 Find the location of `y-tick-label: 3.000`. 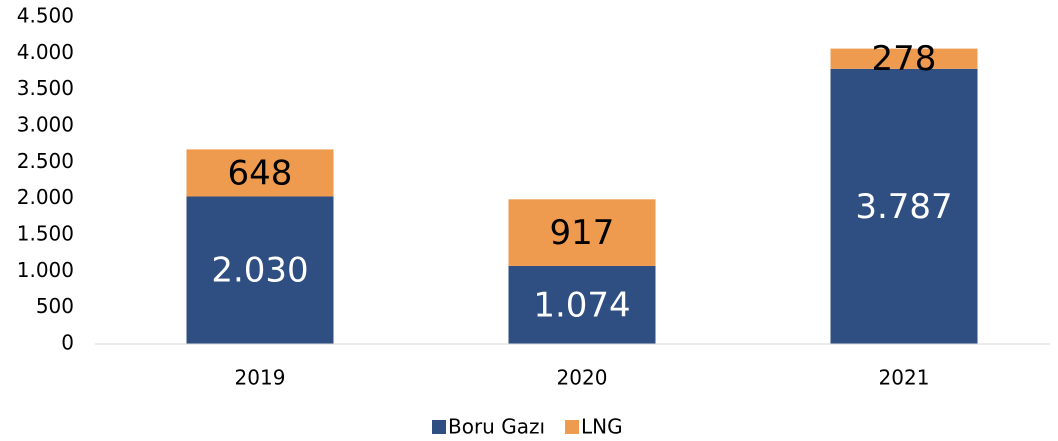

y-tick-label: 3.000 is located at coordinates (45, 125).